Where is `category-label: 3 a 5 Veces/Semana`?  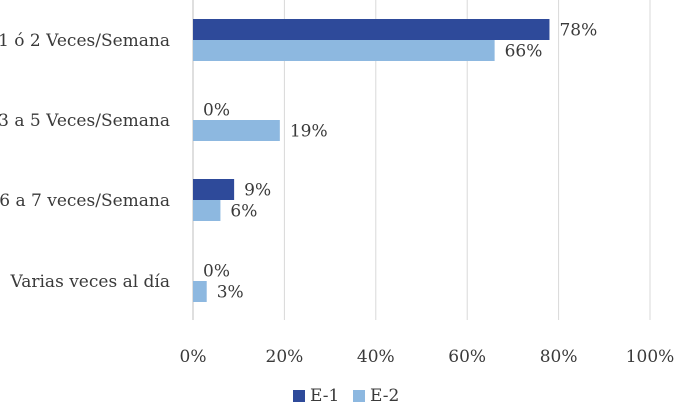
category-label: 3 a 5 Veces/Semana is located at coordinates (85, 121).